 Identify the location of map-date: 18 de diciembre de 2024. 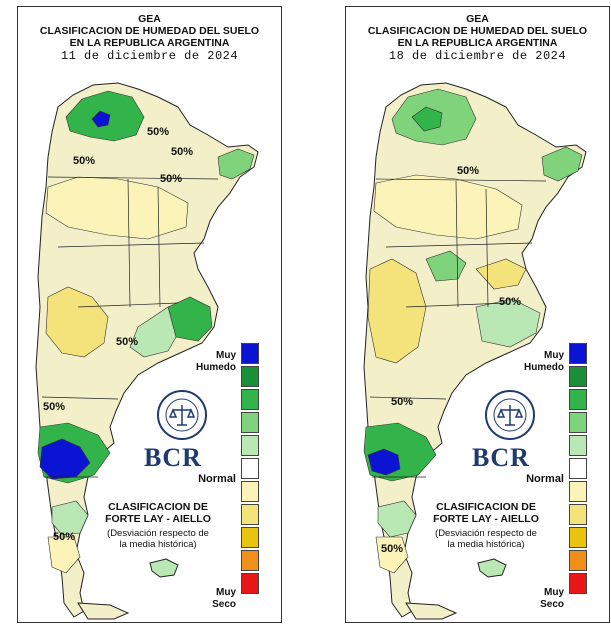
(477, 56).